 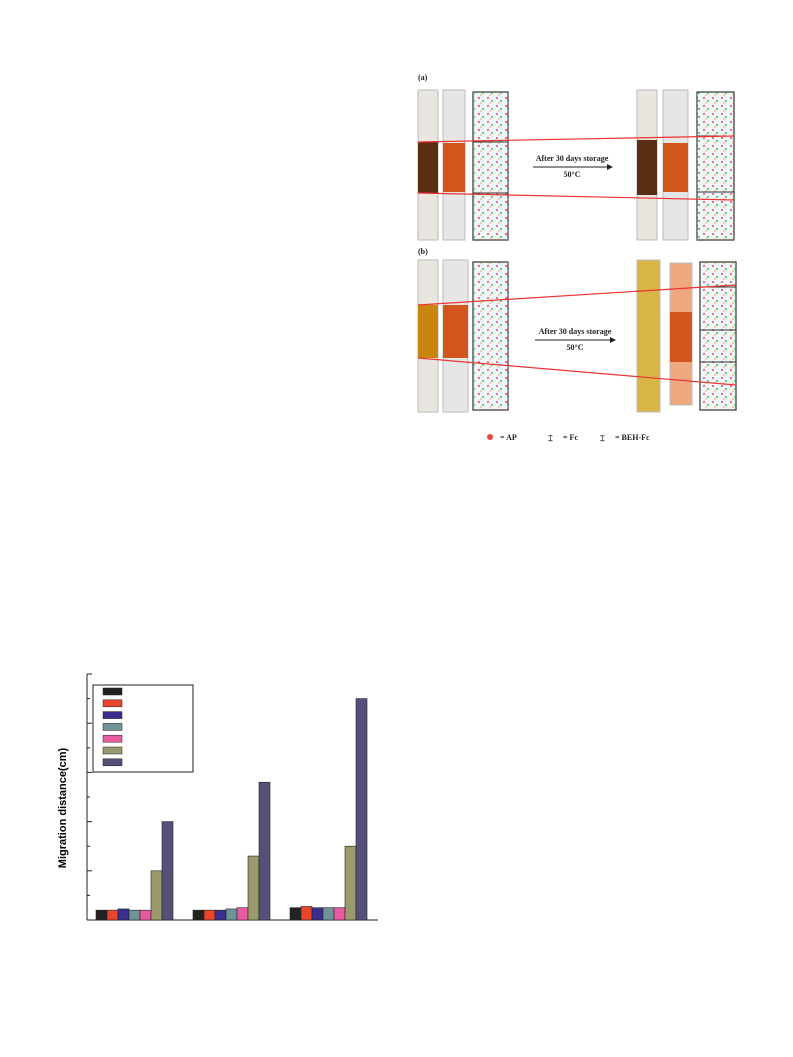 I want to click on legend-label: = AP, so click(x=508, y=437).